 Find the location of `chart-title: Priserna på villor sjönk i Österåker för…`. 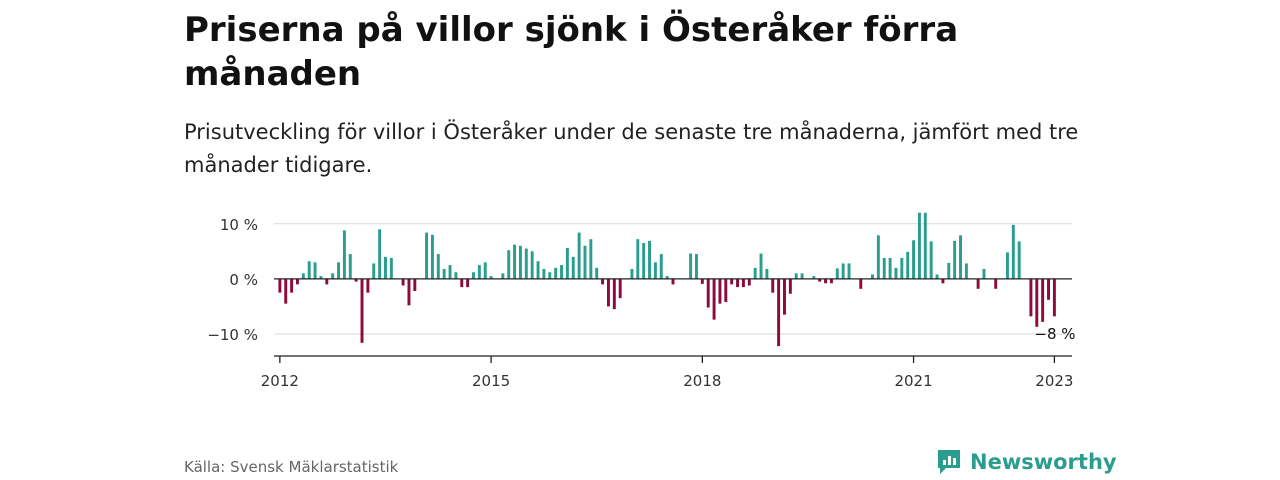

chart-title: Priserna på villor sjönk i Österåker för… is located at coordinates (571, 52).